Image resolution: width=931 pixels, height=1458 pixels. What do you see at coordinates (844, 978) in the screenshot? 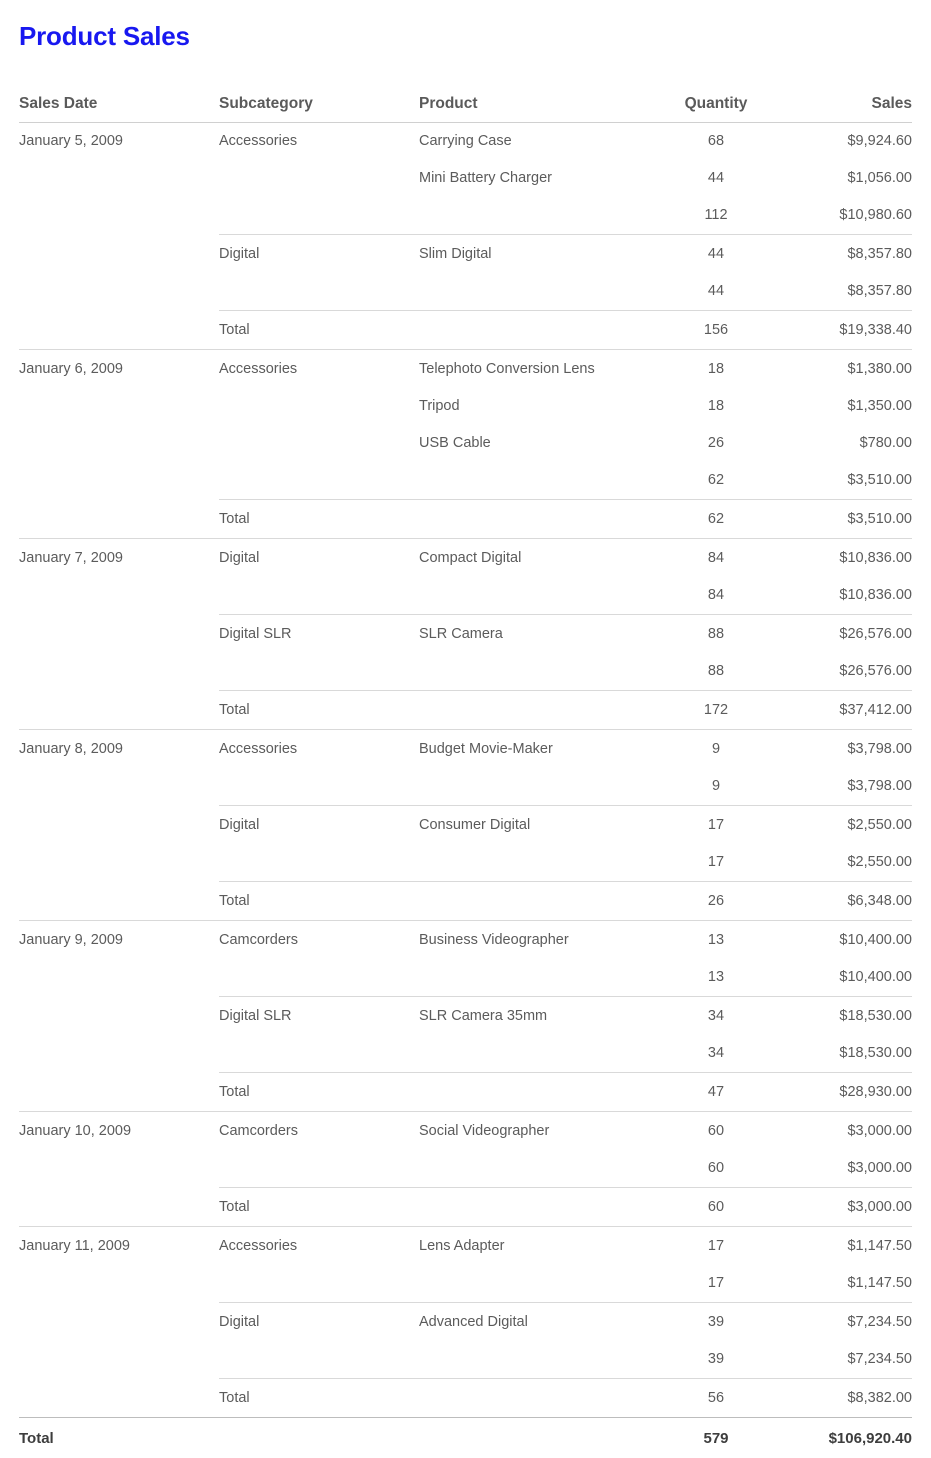
I see `cell-subtotal-sales: $10,400.00` at bounding box center [844, 978].